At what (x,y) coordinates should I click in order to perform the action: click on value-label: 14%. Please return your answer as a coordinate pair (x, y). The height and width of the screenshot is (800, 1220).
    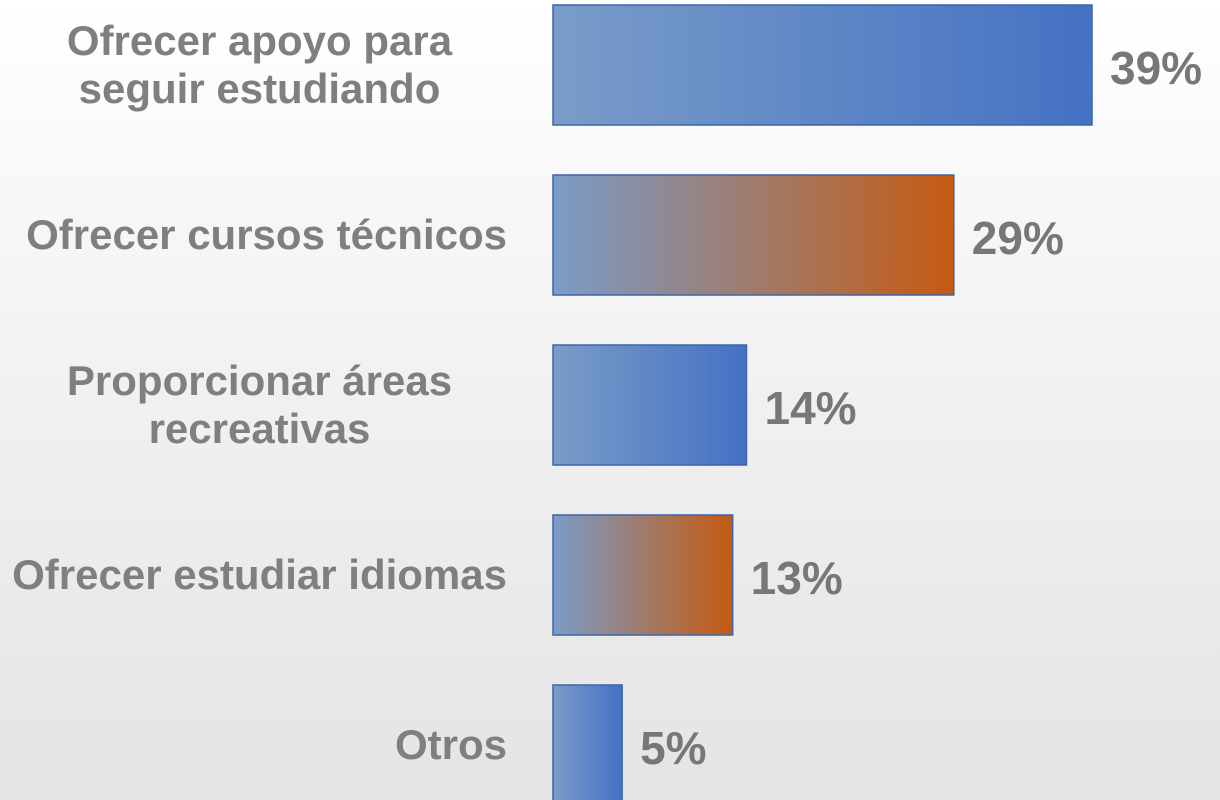
    Looking at the image, I should click on (810, 408).